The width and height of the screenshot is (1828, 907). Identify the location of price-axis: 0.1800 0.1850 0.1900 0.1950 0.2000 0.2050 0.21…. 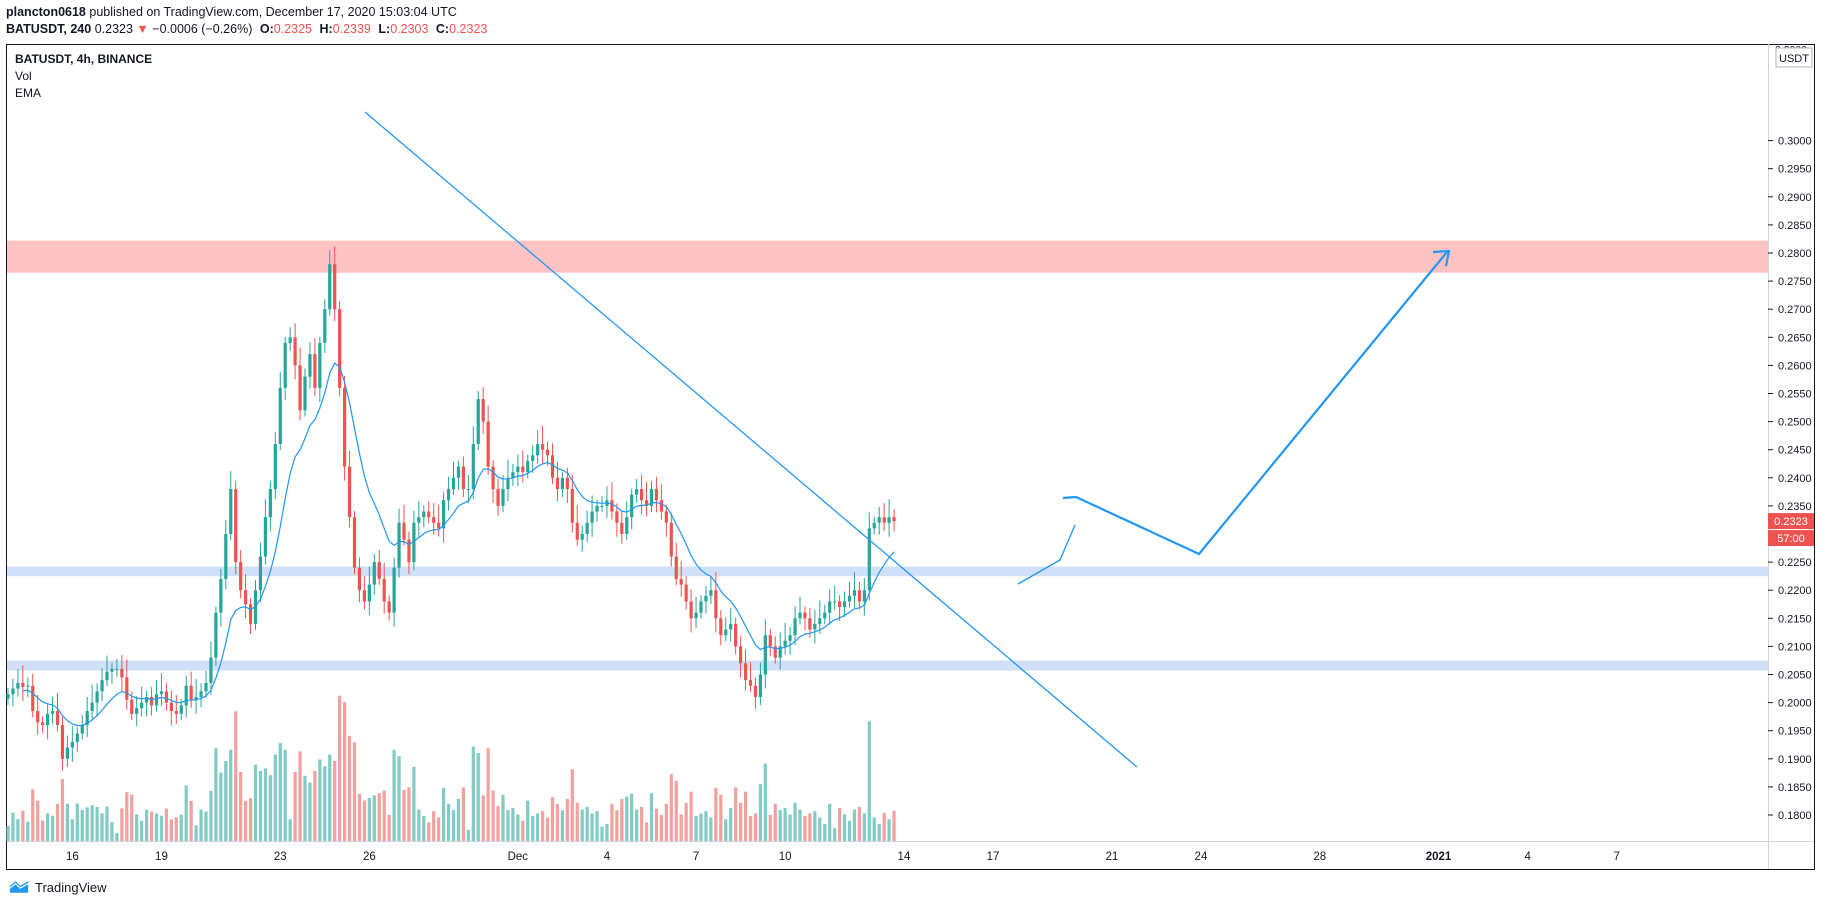
(1790, 479).